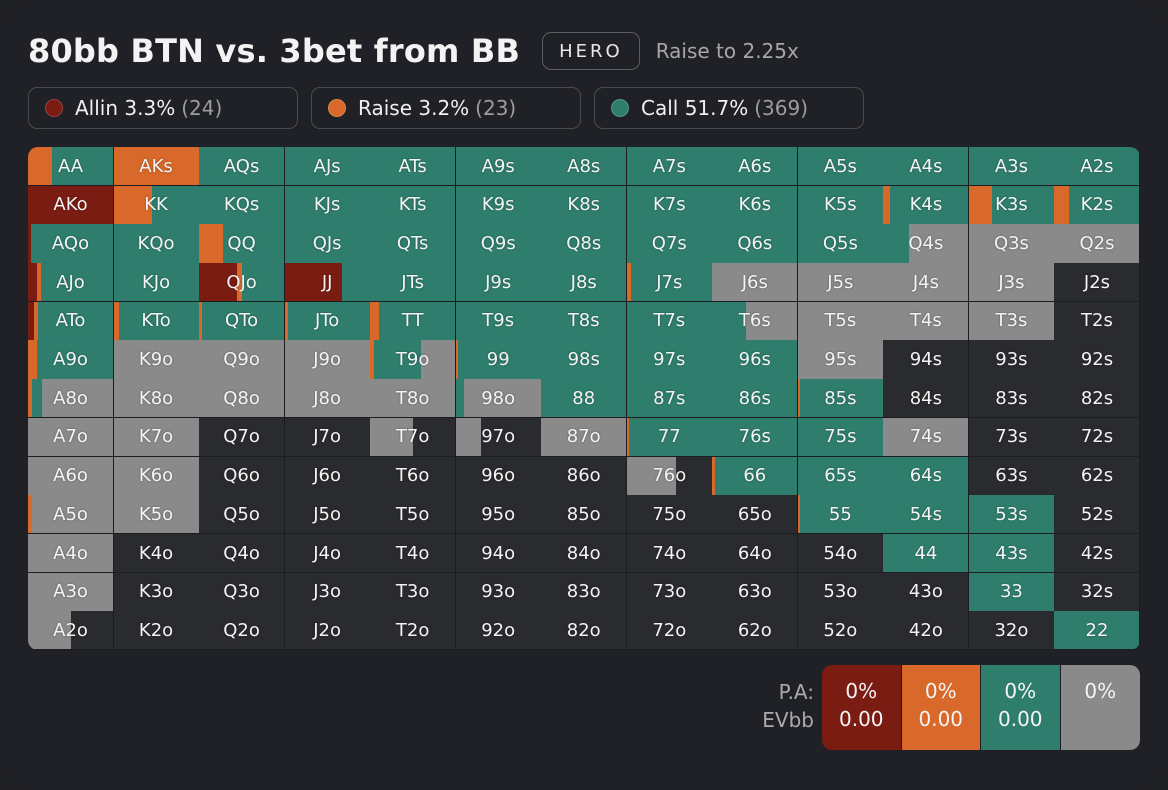 This screenshot has width=1168, height=790. I want to click on hand-cell-A3s: A3s, so click(1011, 167).